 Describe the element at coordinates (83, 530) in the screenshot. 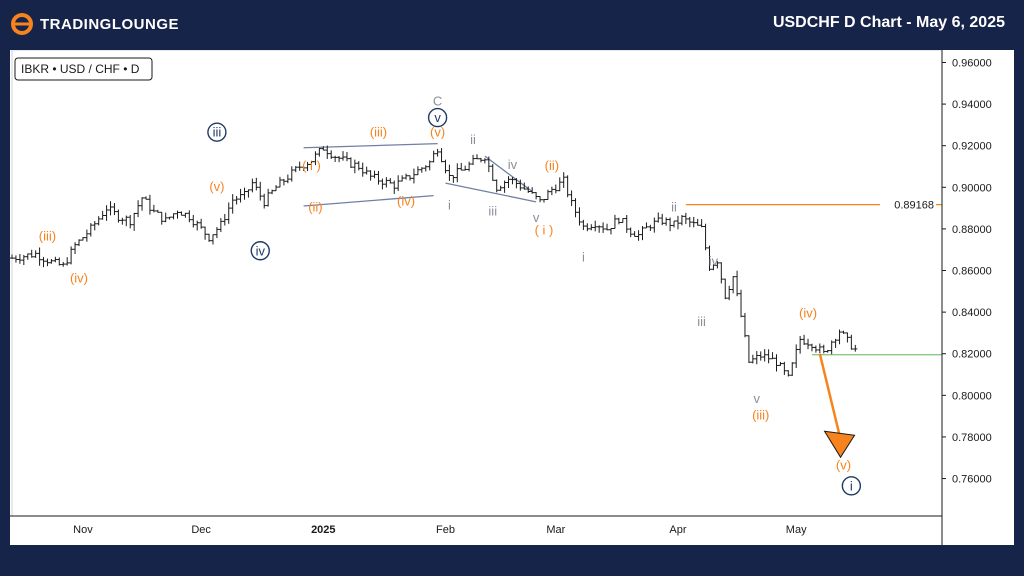

I see `x-tick-label: Nov` at that location.